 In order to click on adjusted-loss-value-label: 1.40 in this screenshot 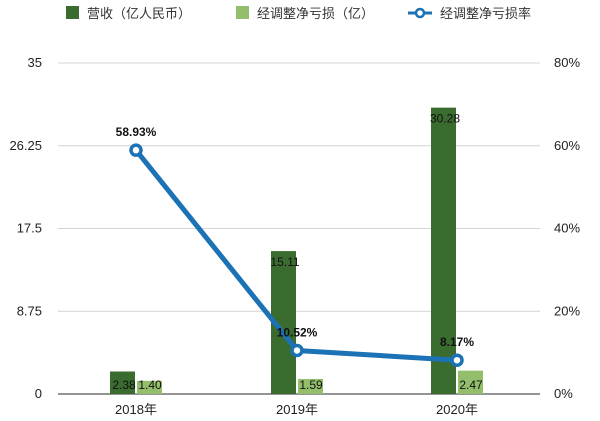, I will do `click(150, 385)`.